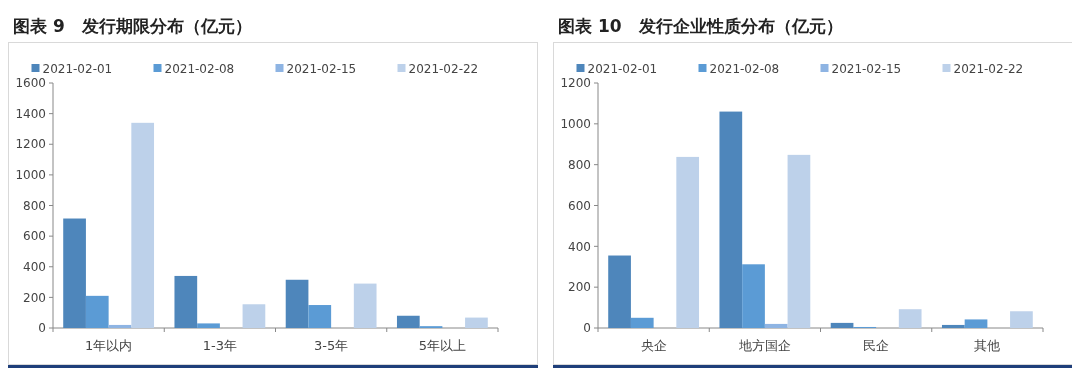 This screenshot has width=1080, height=392. I want to click on x-tick-label: 其他, so click(987, 345).